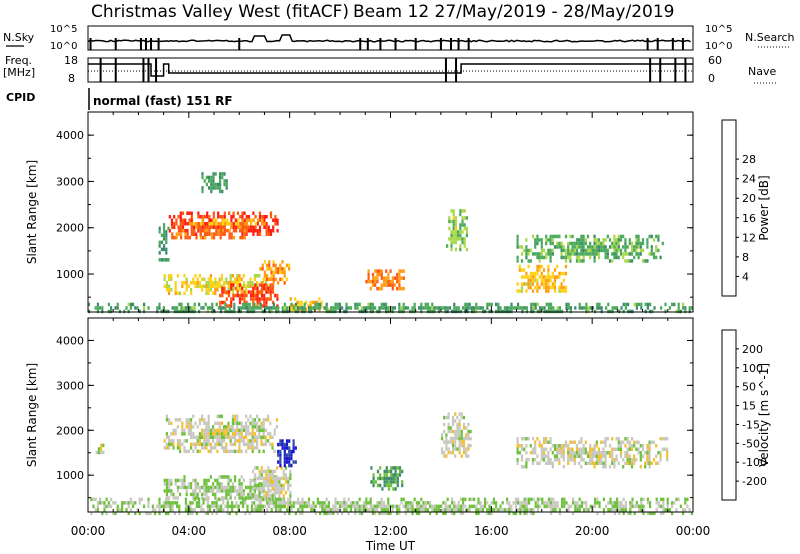  I want to click on nsky-trace, so click(389, 38).